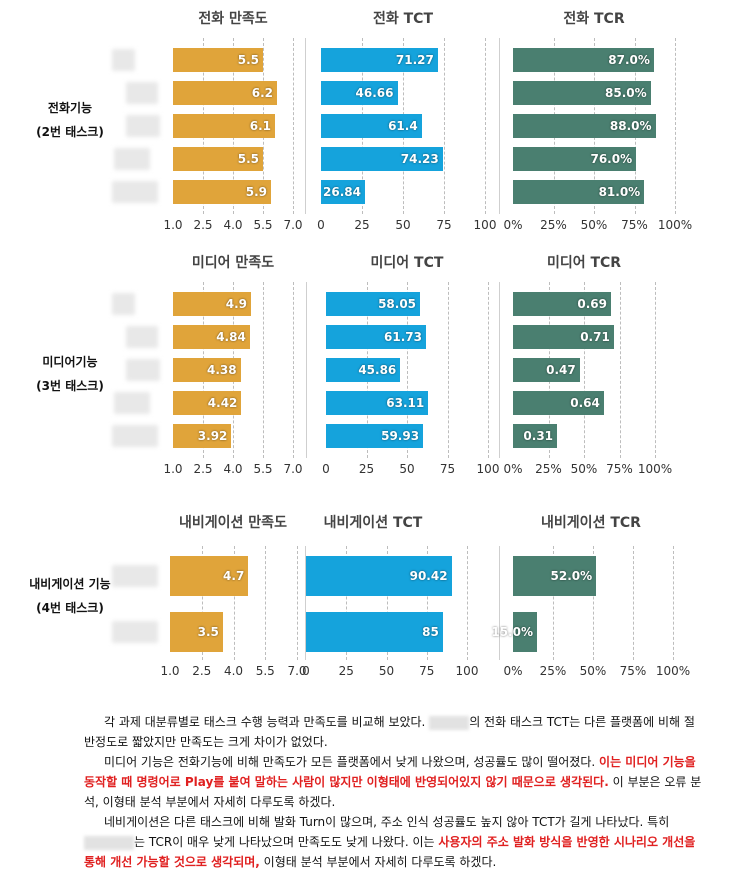 This screenshot has width=729, height=872. Describe the element at coordinates (377, 370) in the screenshot. I see `bar-value-label: 45.86` at that location.